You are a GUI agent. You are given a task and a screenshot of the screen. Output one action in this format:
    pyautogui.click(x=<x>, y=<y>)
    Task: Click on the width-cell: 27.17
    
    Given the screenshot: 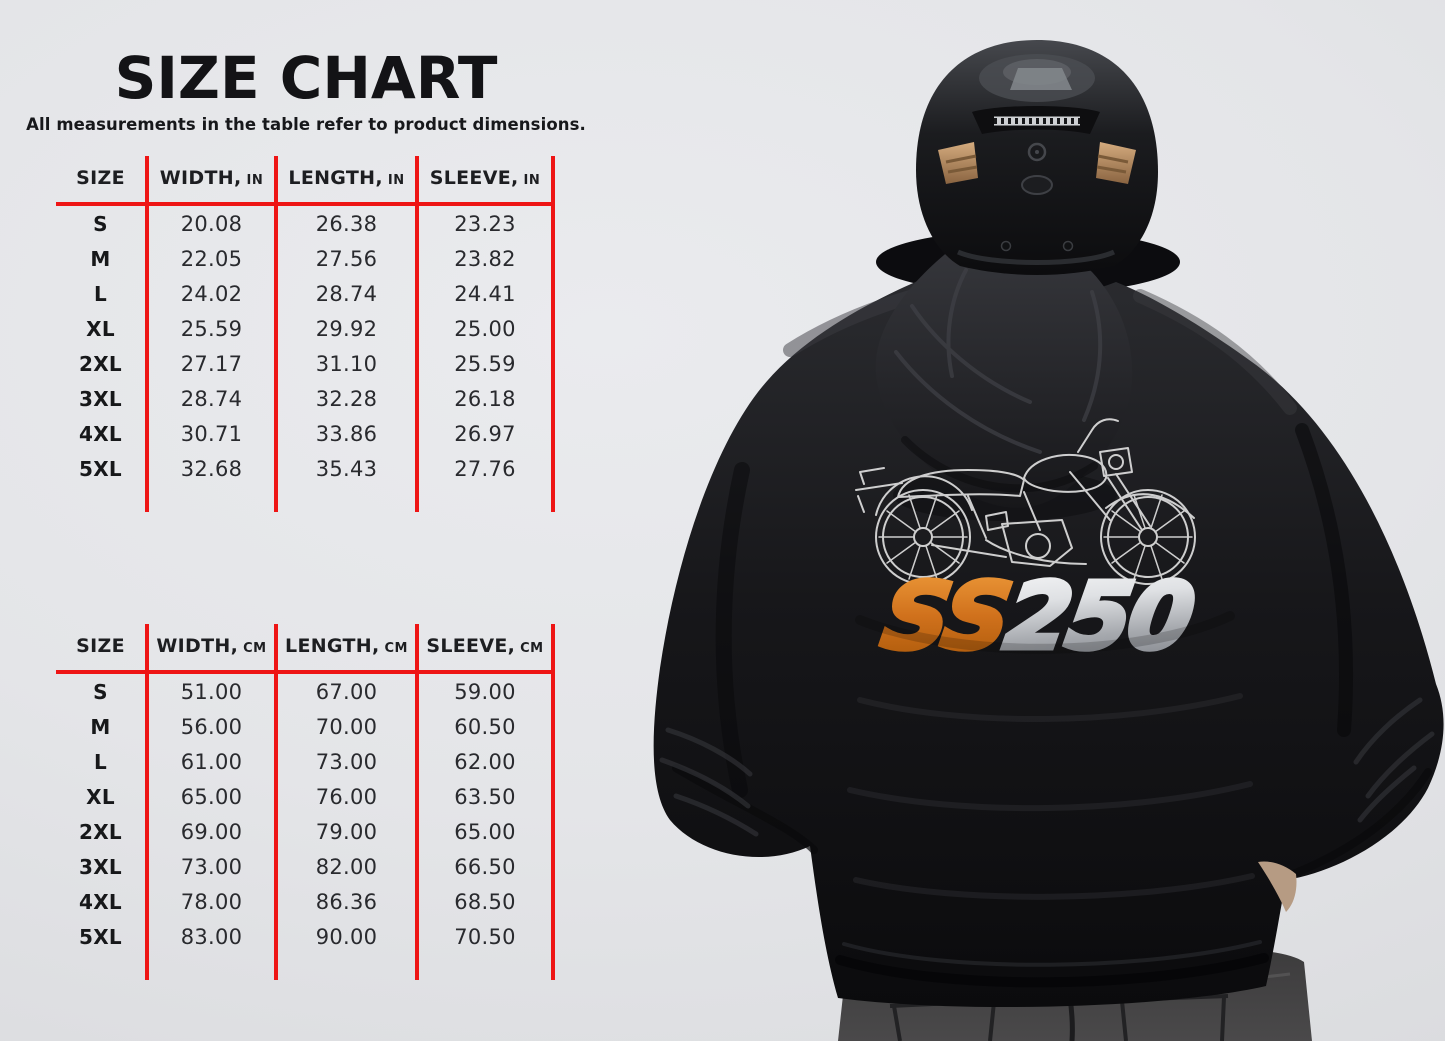 What is the action you would take?
    pyautogui.click(x=212, y=363)
    